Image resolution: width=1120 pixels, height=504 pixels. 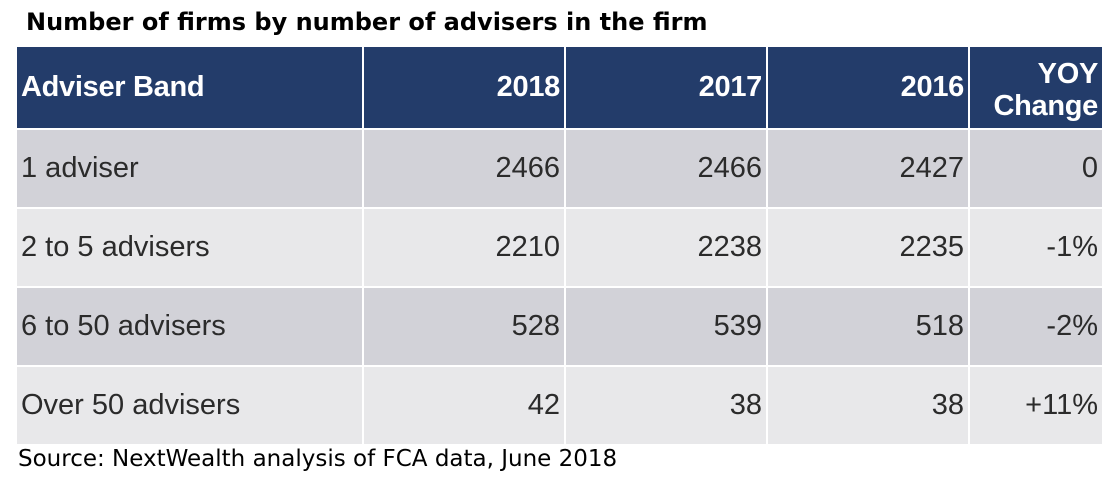 What do you see at coordinates (464, 405) in the screenshot?
I see `cell-2018: 42` at bounding box center [464, 405].